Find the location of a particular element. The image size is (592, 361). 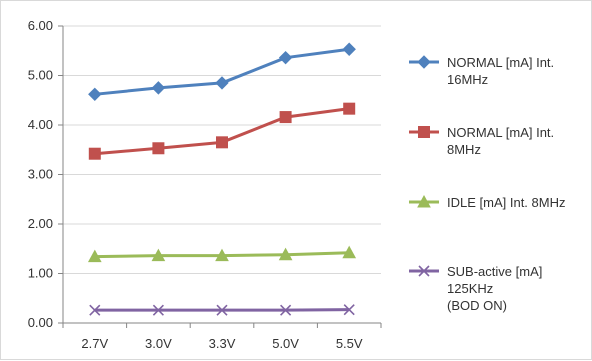

y-tick-label: 3.00 is located at coordinates (40, 174).